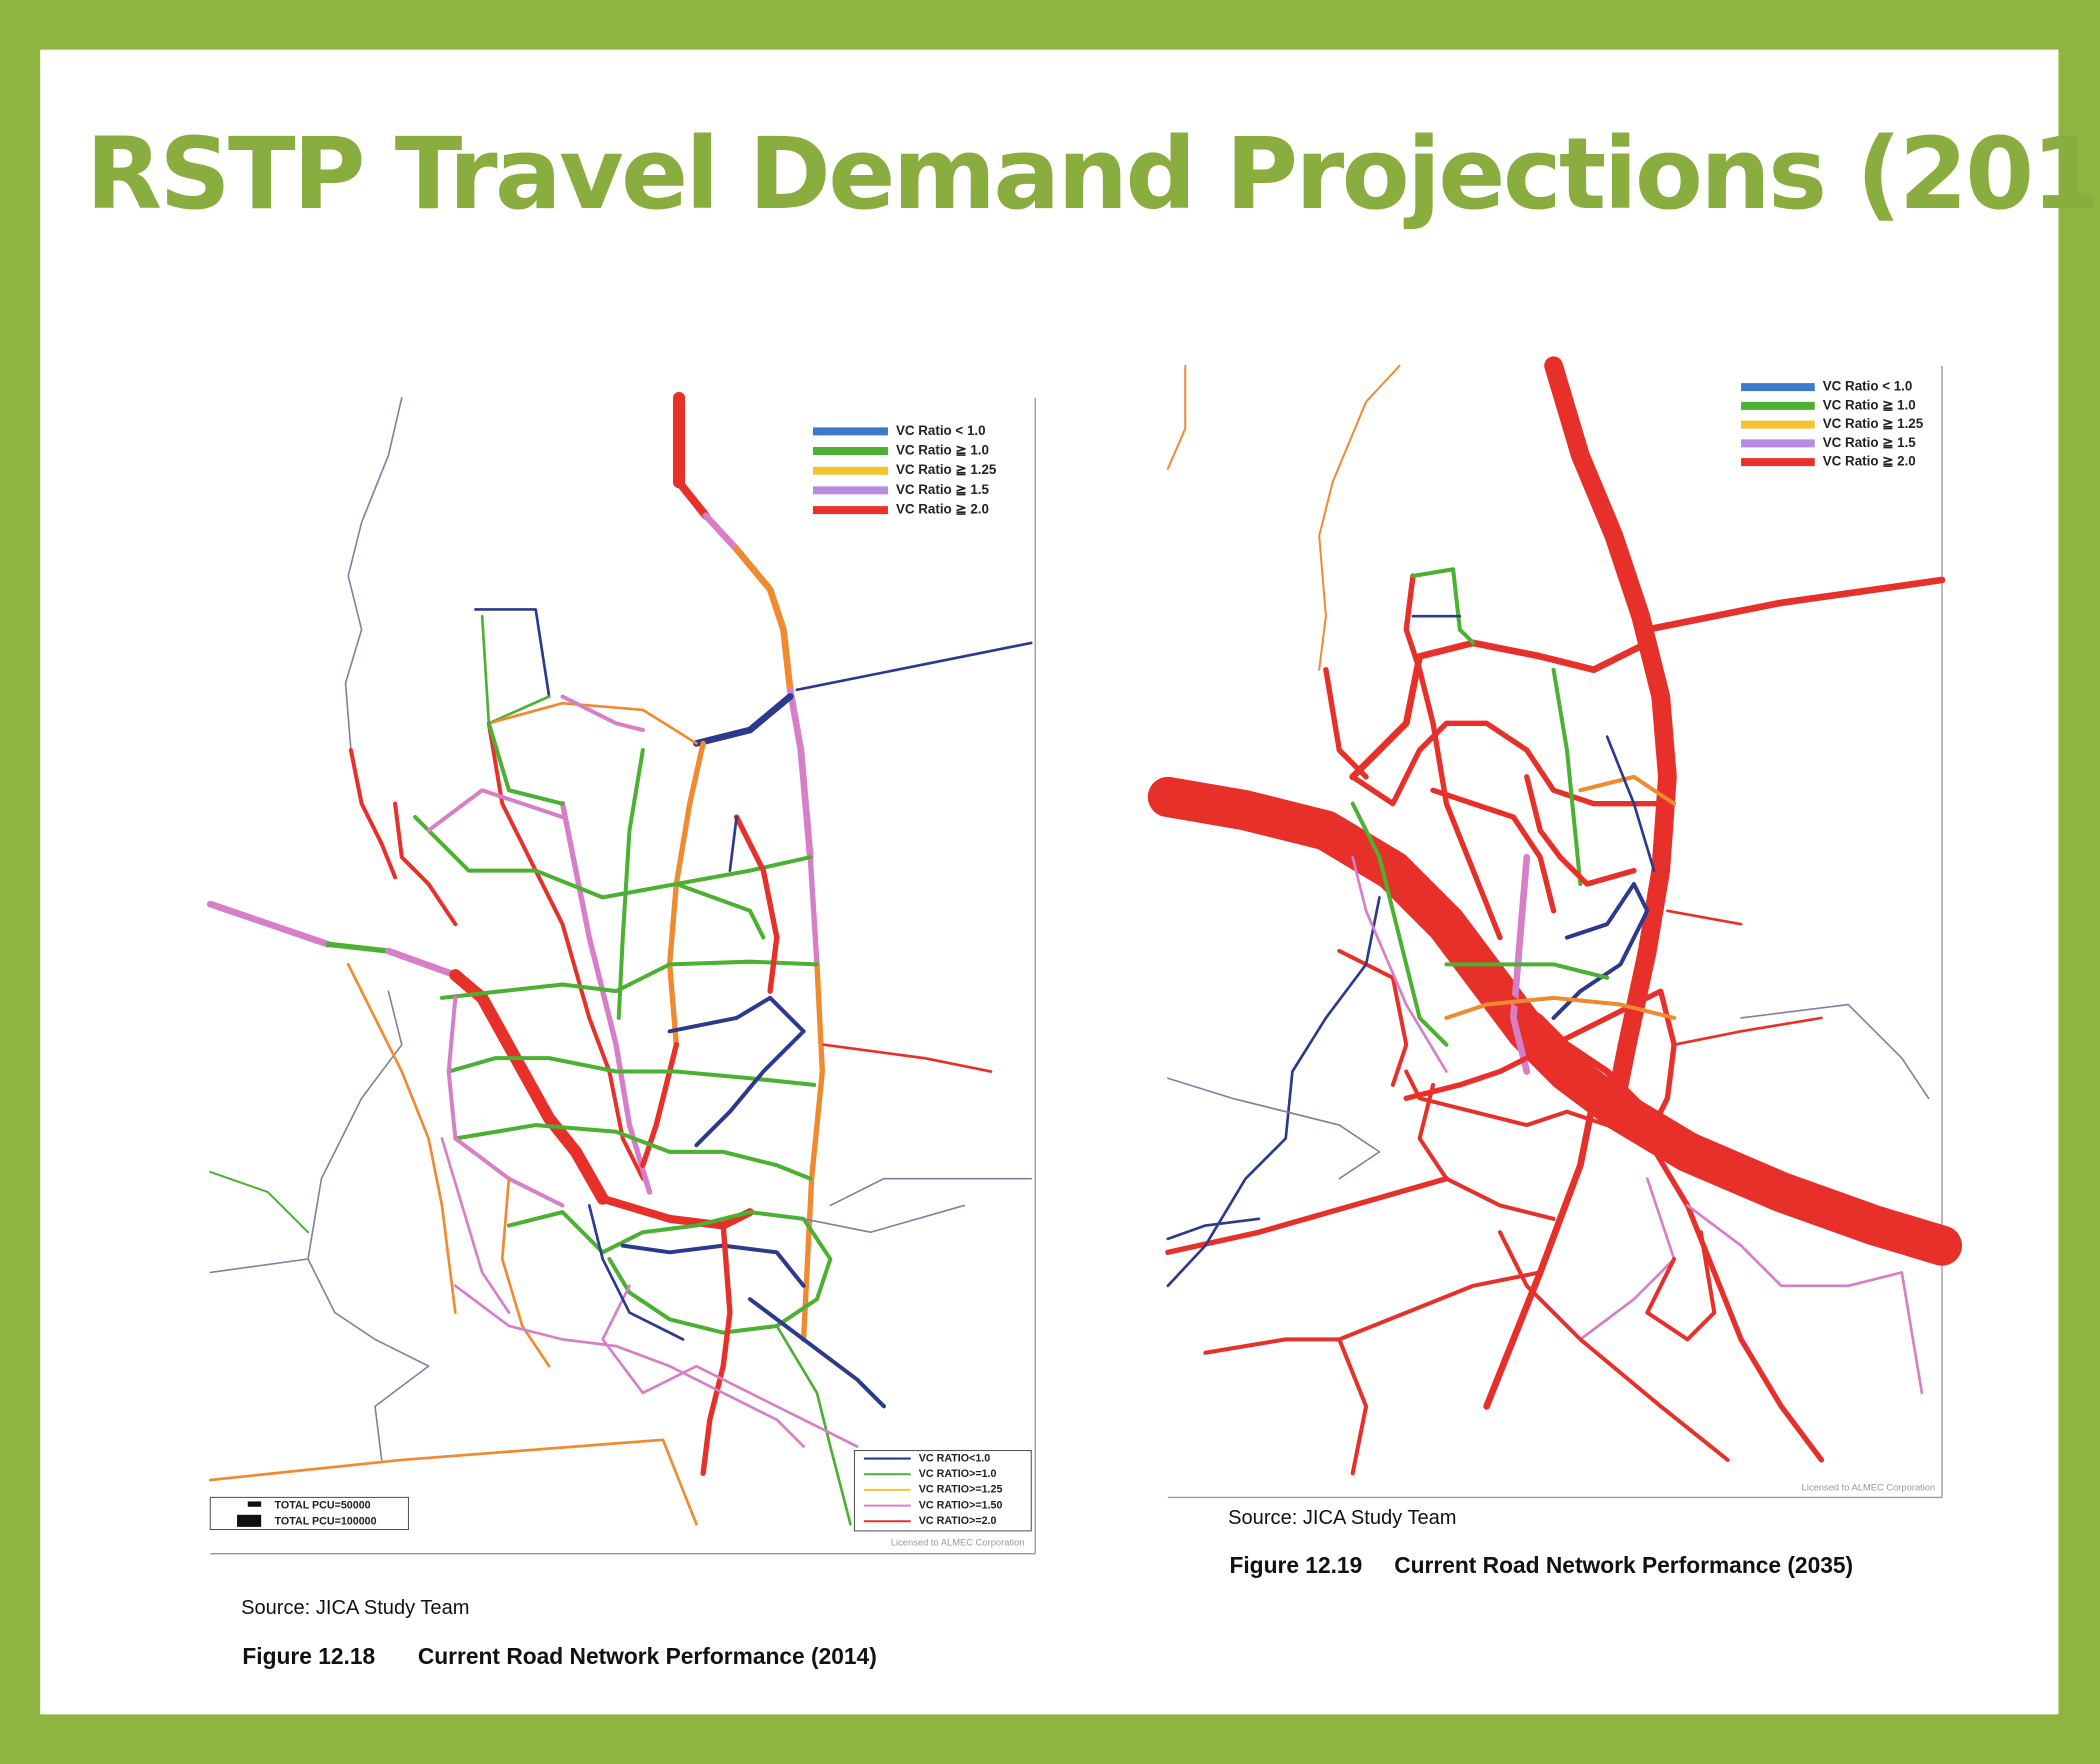  I want to click on legend-label: VC Ratio ≧ 1.5, so click(943, 489).